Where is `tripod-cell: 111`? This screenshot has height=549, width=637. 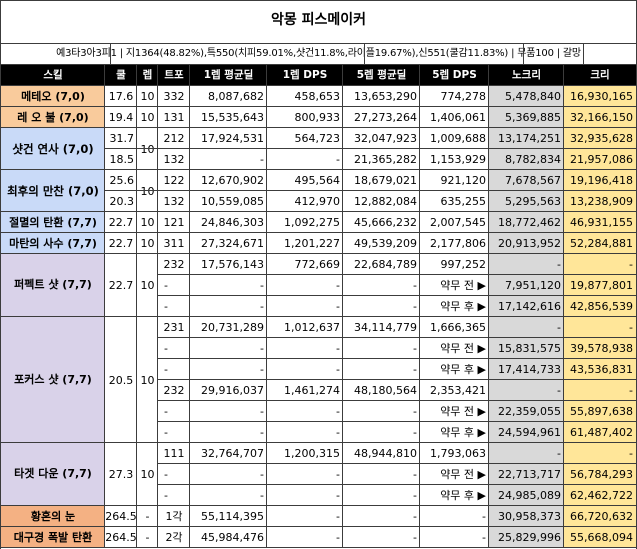
tripod-cell: 111 is located at coordinates (174, 453).